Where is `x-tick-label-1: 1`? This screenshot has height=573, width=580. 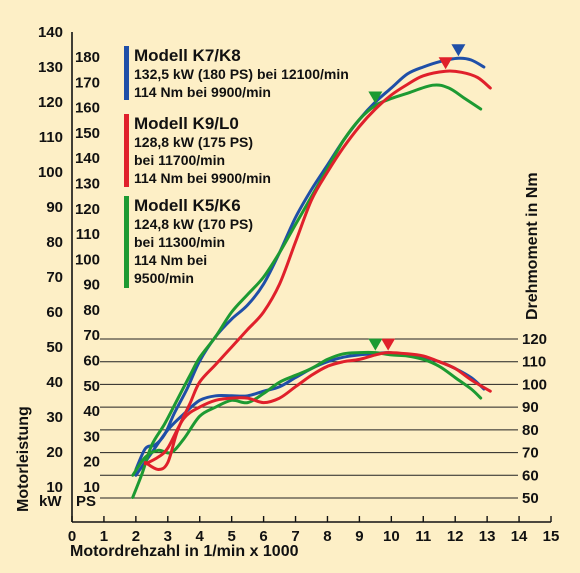 x-tick-label-1: 1 is located at coordinates (104, 536).